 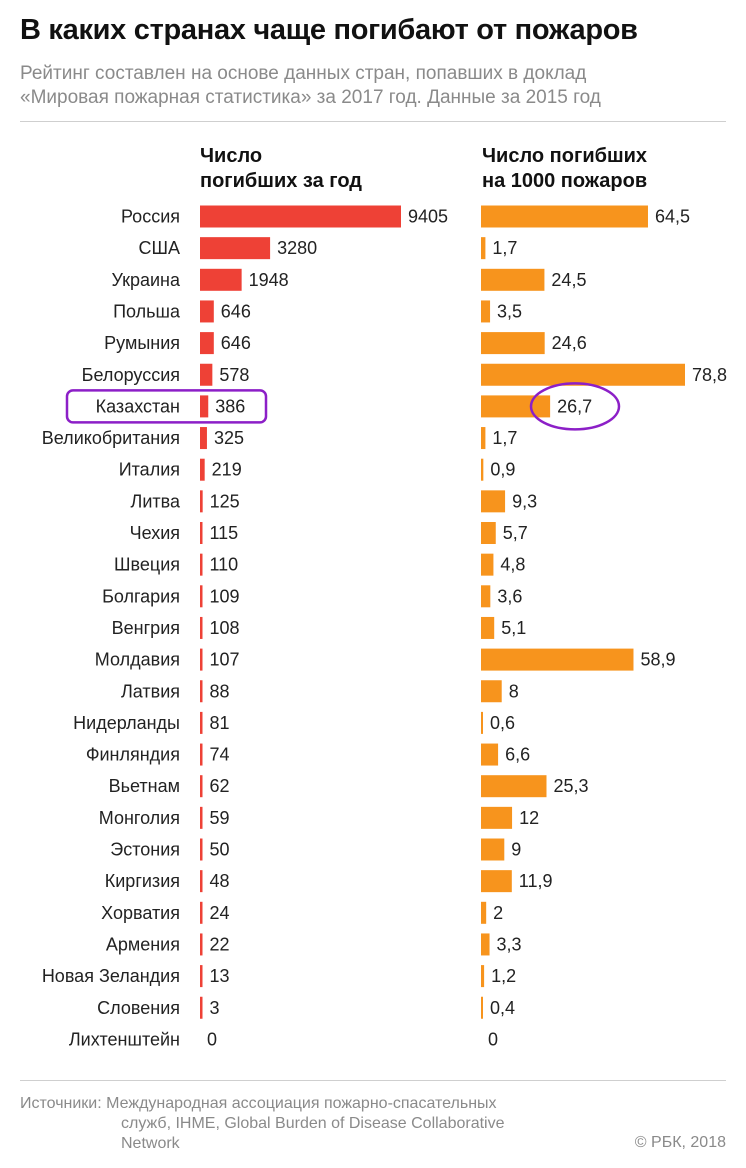 I want to click on deaths-value-label: 219, so click(x=227, y=470).